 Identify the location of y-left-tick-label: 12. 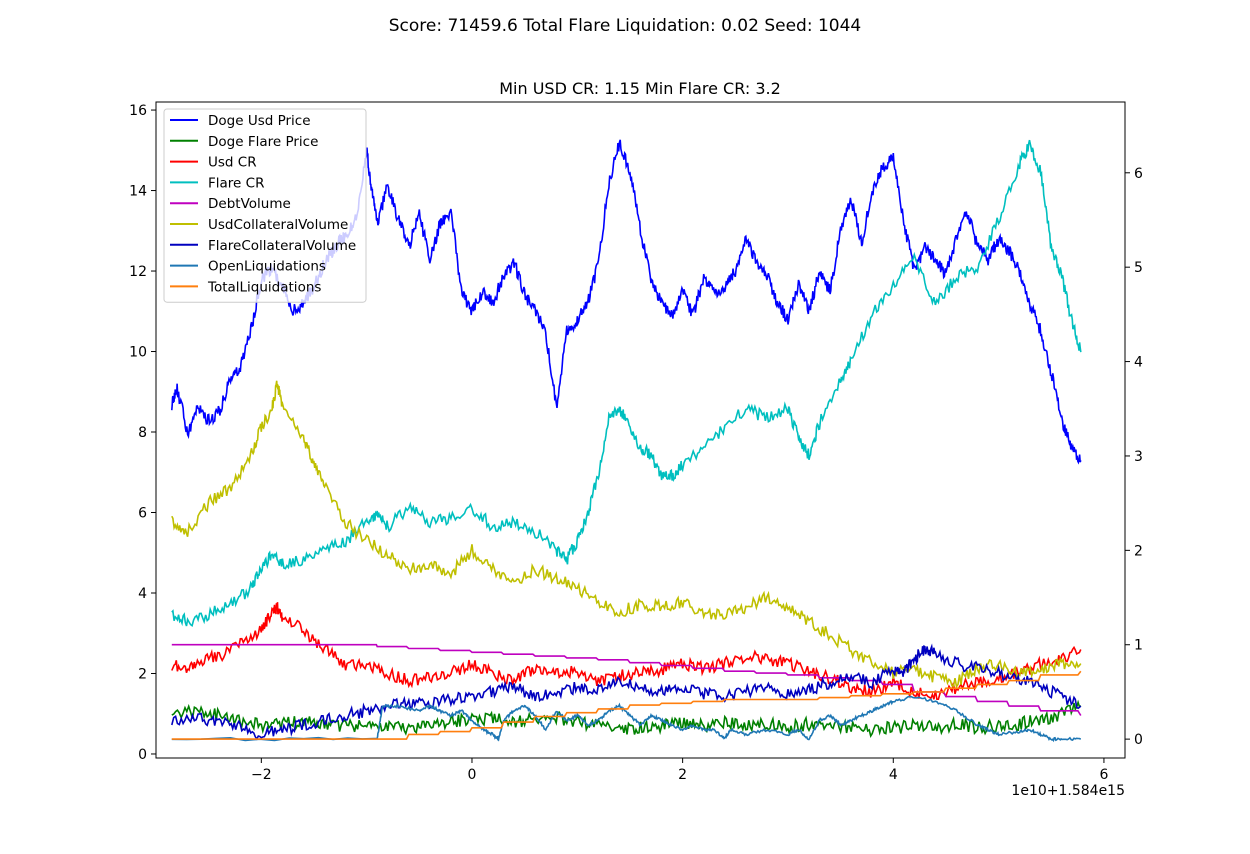
(138, 272).